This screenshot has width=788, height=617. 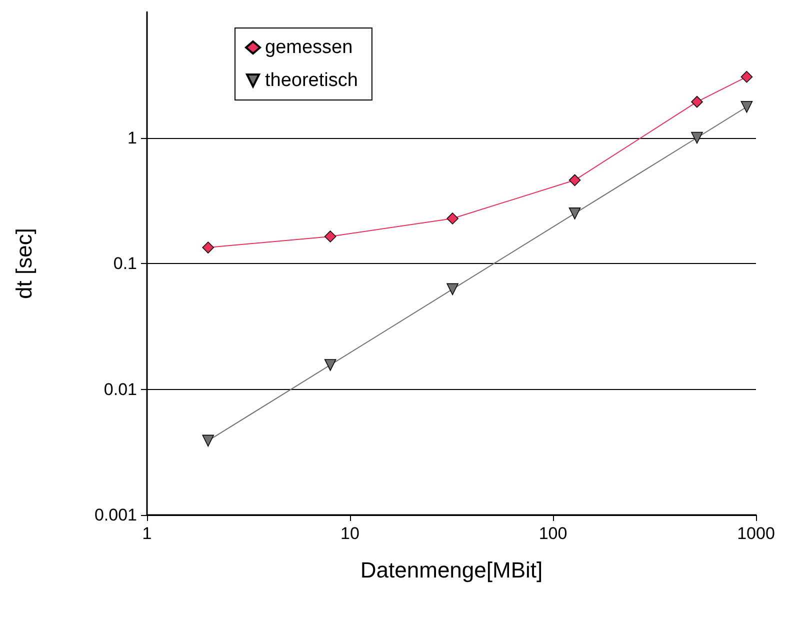 What do you see at coordinates (115, 515) in the screenshot?
I see `y-tick-label: 0.001` at bounding box center [115, 515].